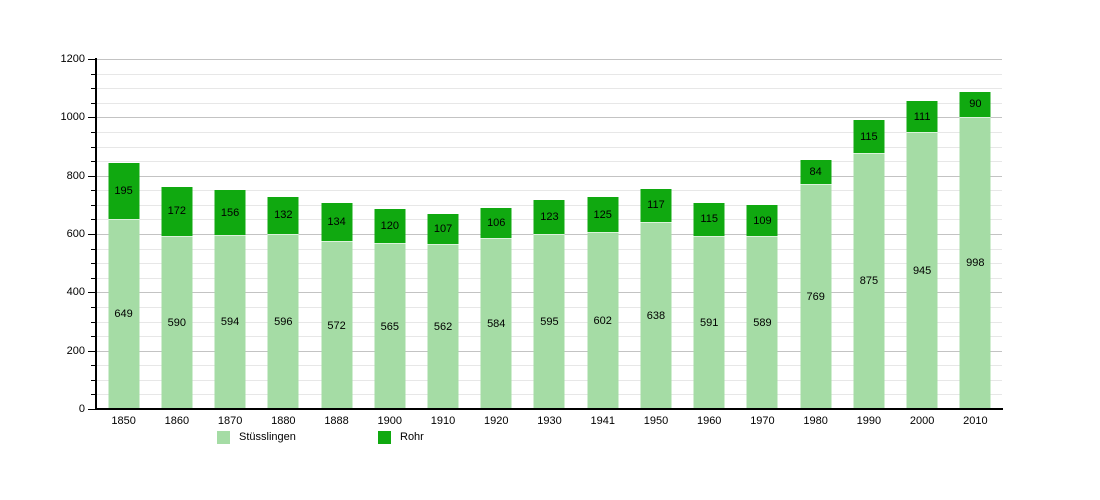  Describe the element at coordinates (549, 421) in the screenshot. I see `x-tick-label: 1930` at that location.